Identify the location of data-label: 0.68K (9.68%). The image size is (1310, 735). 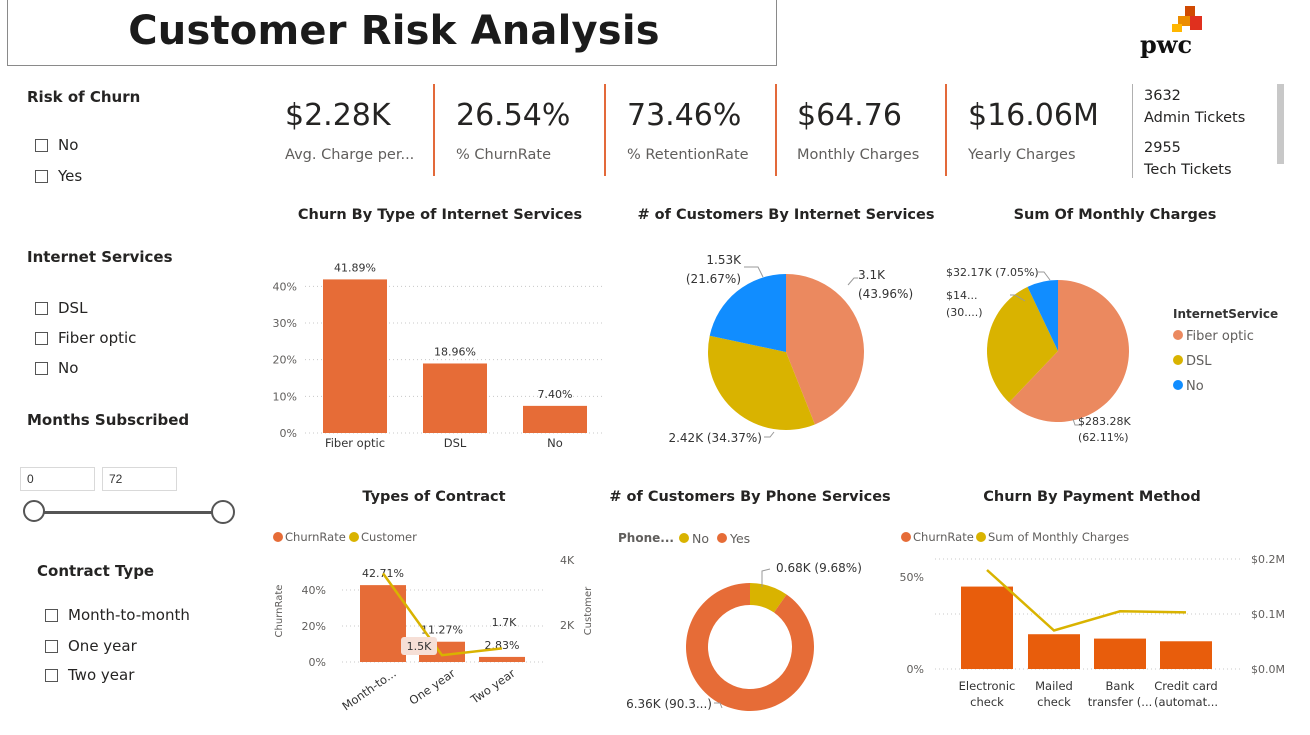
(819, 568).